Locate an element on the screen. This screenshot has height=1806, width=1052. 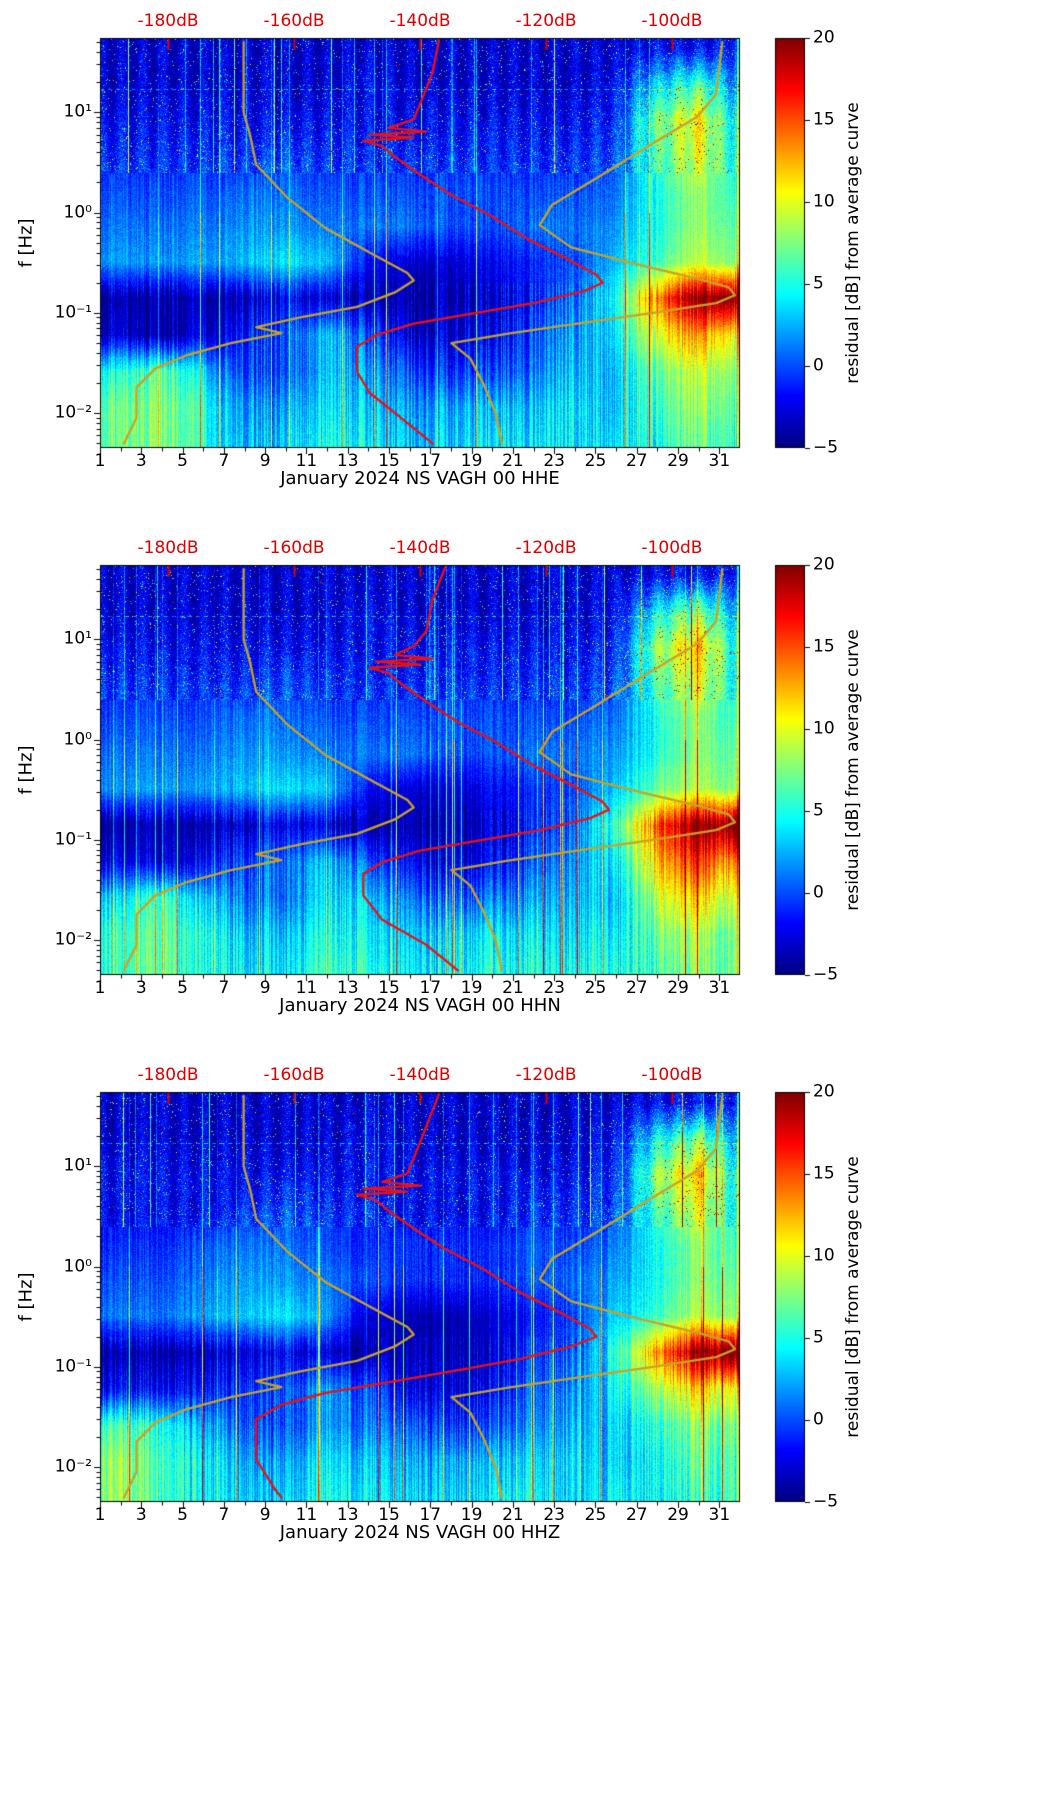
colorbar-tick-label: 20 is located at coordinates (824, 37).